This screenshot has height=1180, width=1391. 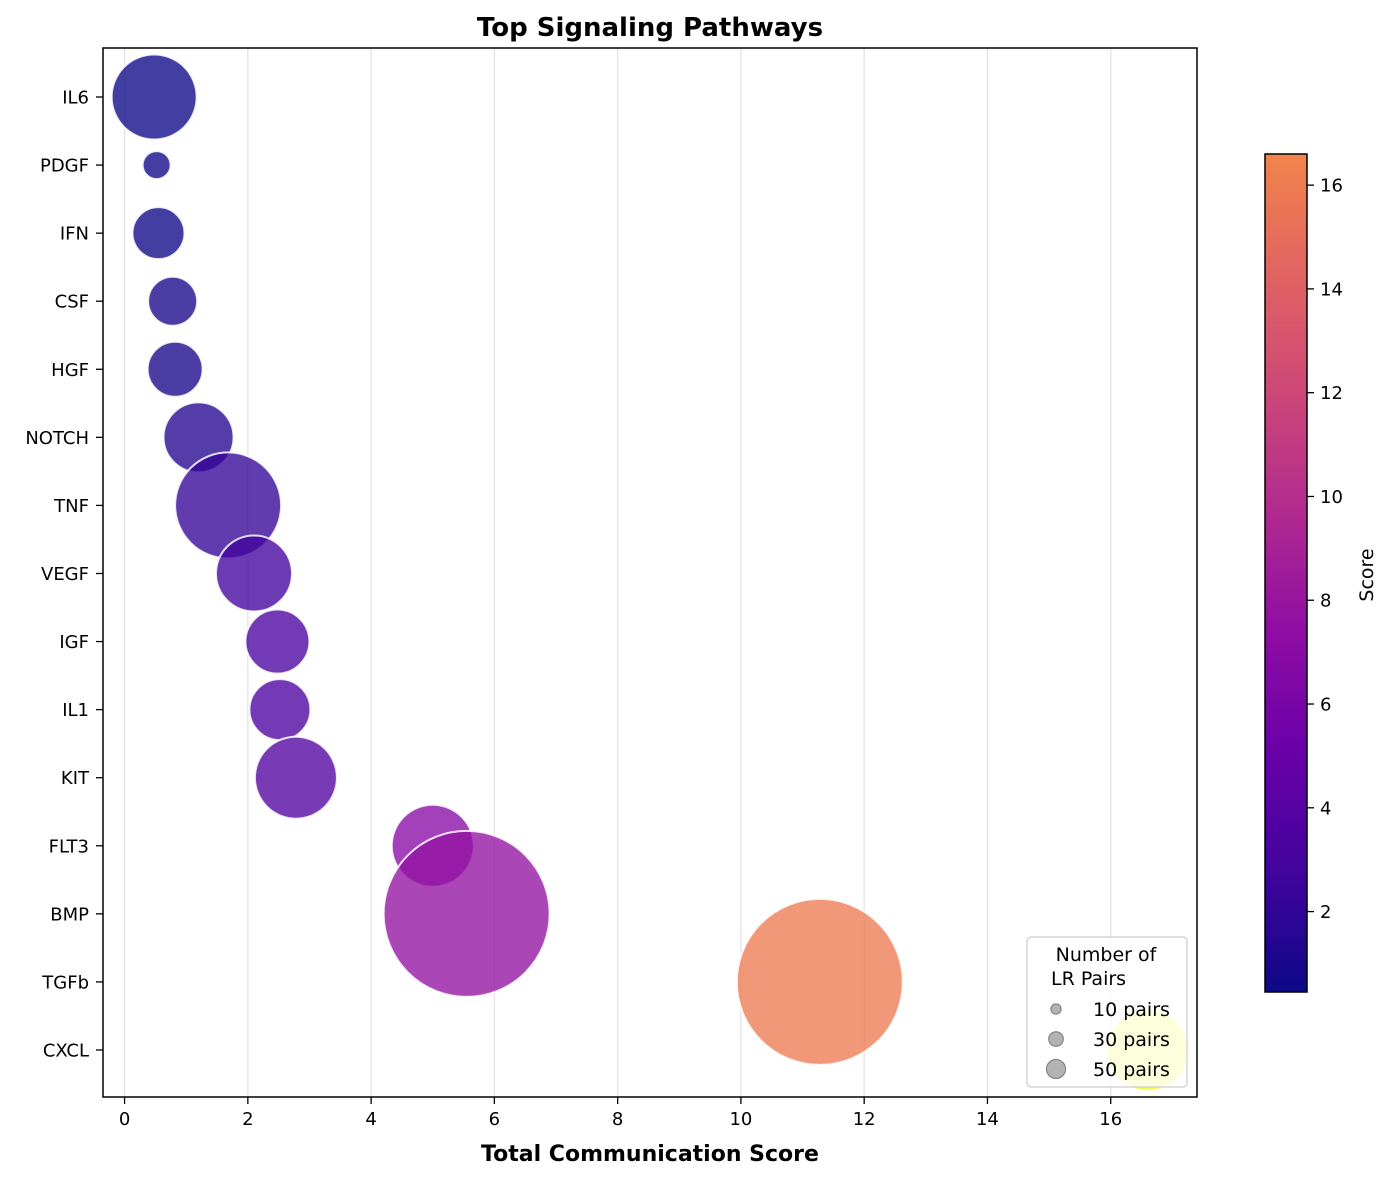 What do you see at coordinates (1107, 955) in the screenshot?
I see `legend-title-line1: Number of` at bounding box center [1107, 955].